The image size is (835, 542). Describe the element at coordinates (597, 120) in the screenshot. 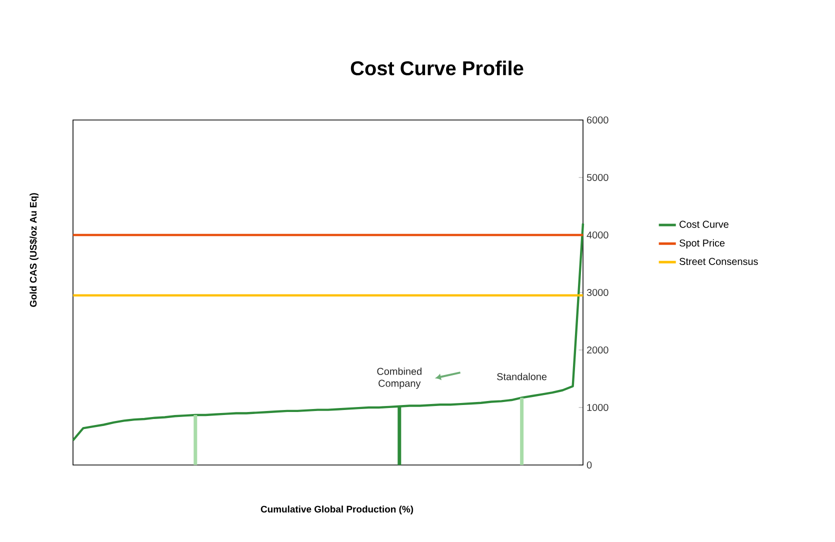

I see `y-tick-label: 6000` at that location.